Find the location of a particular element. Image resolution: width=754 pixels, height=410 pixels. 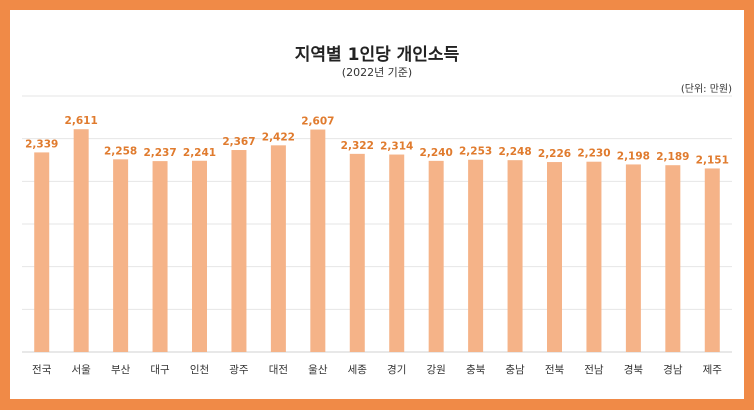

category-label: 충북 is located at coordinates (476, 370).